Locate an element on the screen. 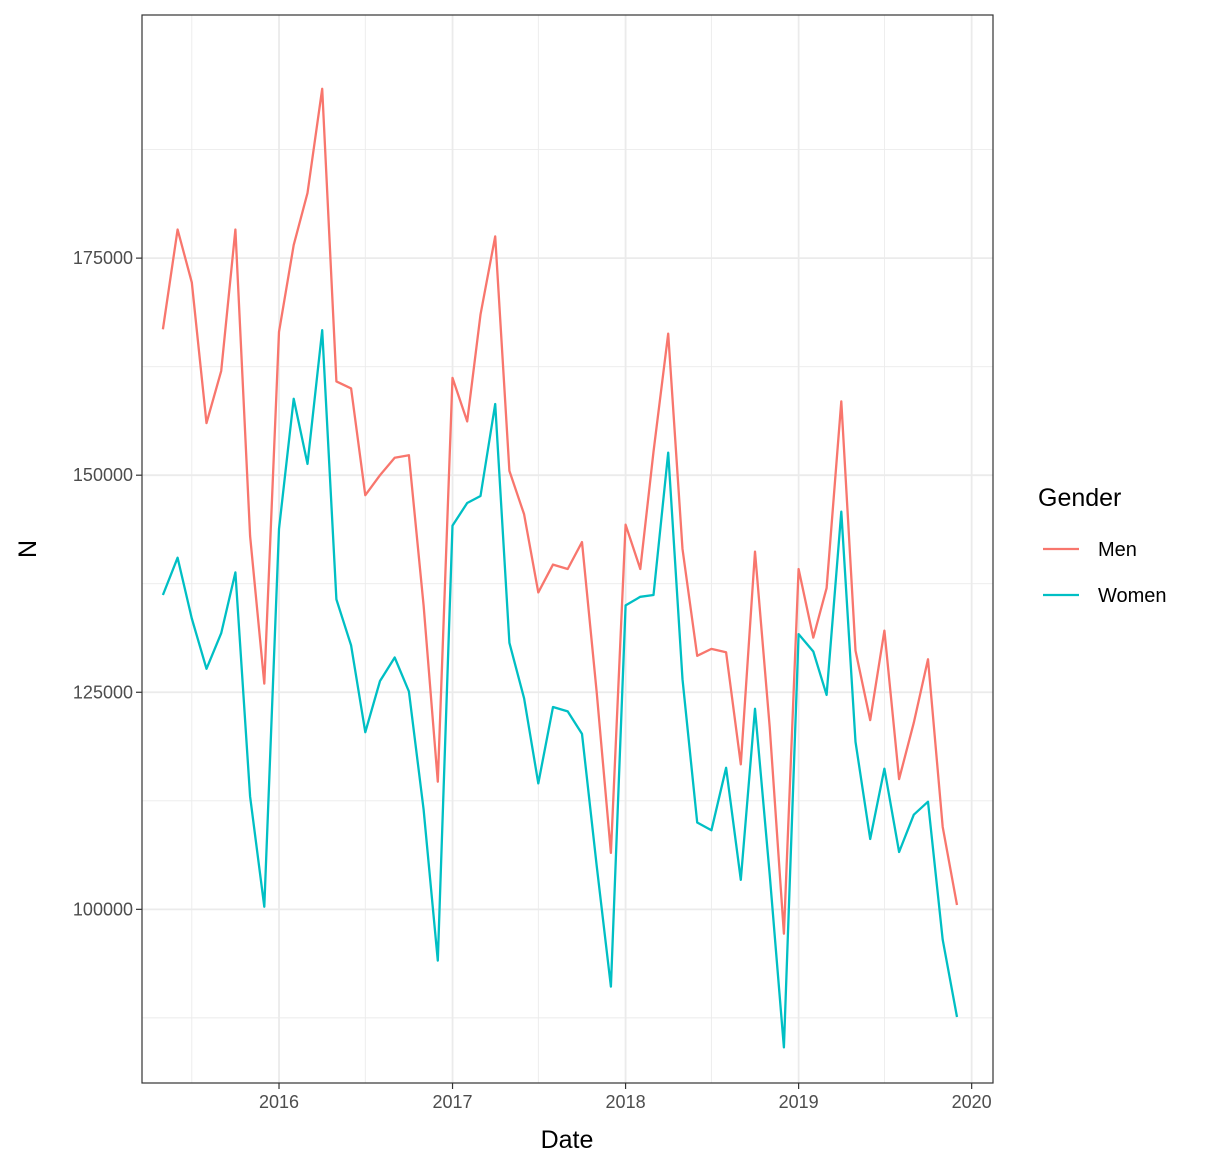 The height and width of the screenshot is (1170, 1208). y-axis: 100000 125000 150000 175000 is located at coordinates (107, 583).